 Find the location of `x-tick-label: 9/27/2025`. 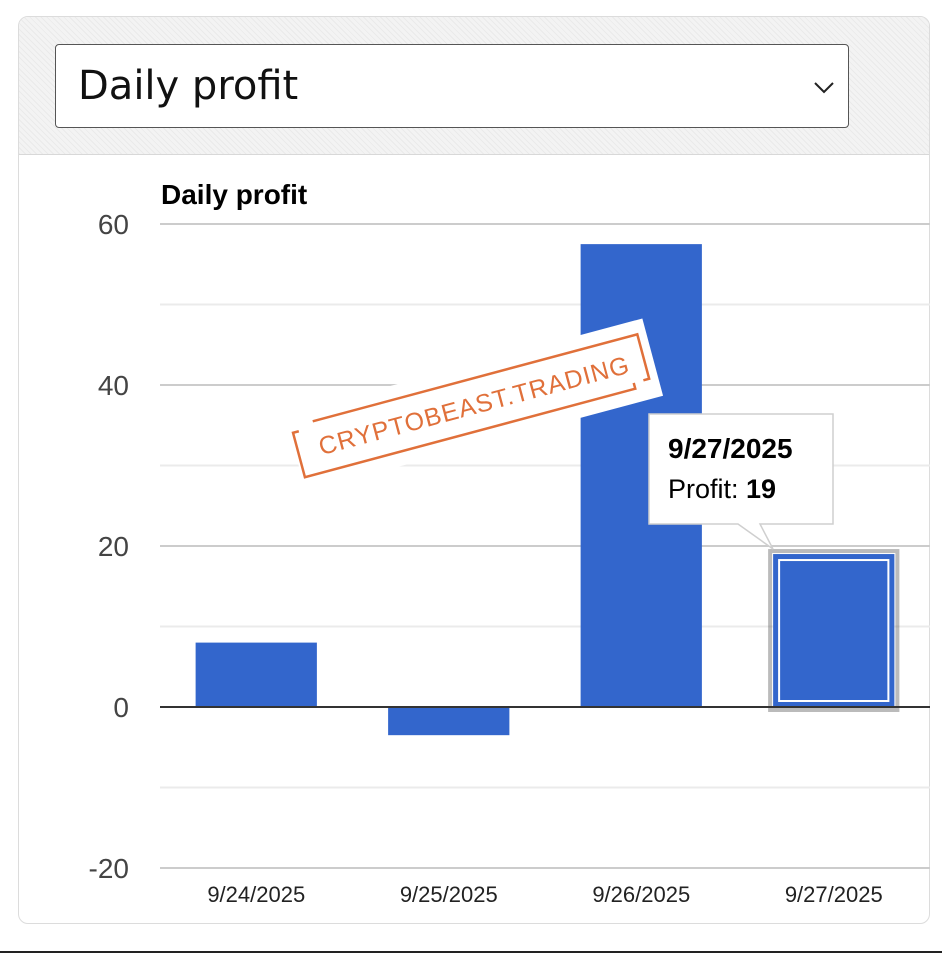

x-tick-label: 9/27/2025 is located at coordinates (834, 894).